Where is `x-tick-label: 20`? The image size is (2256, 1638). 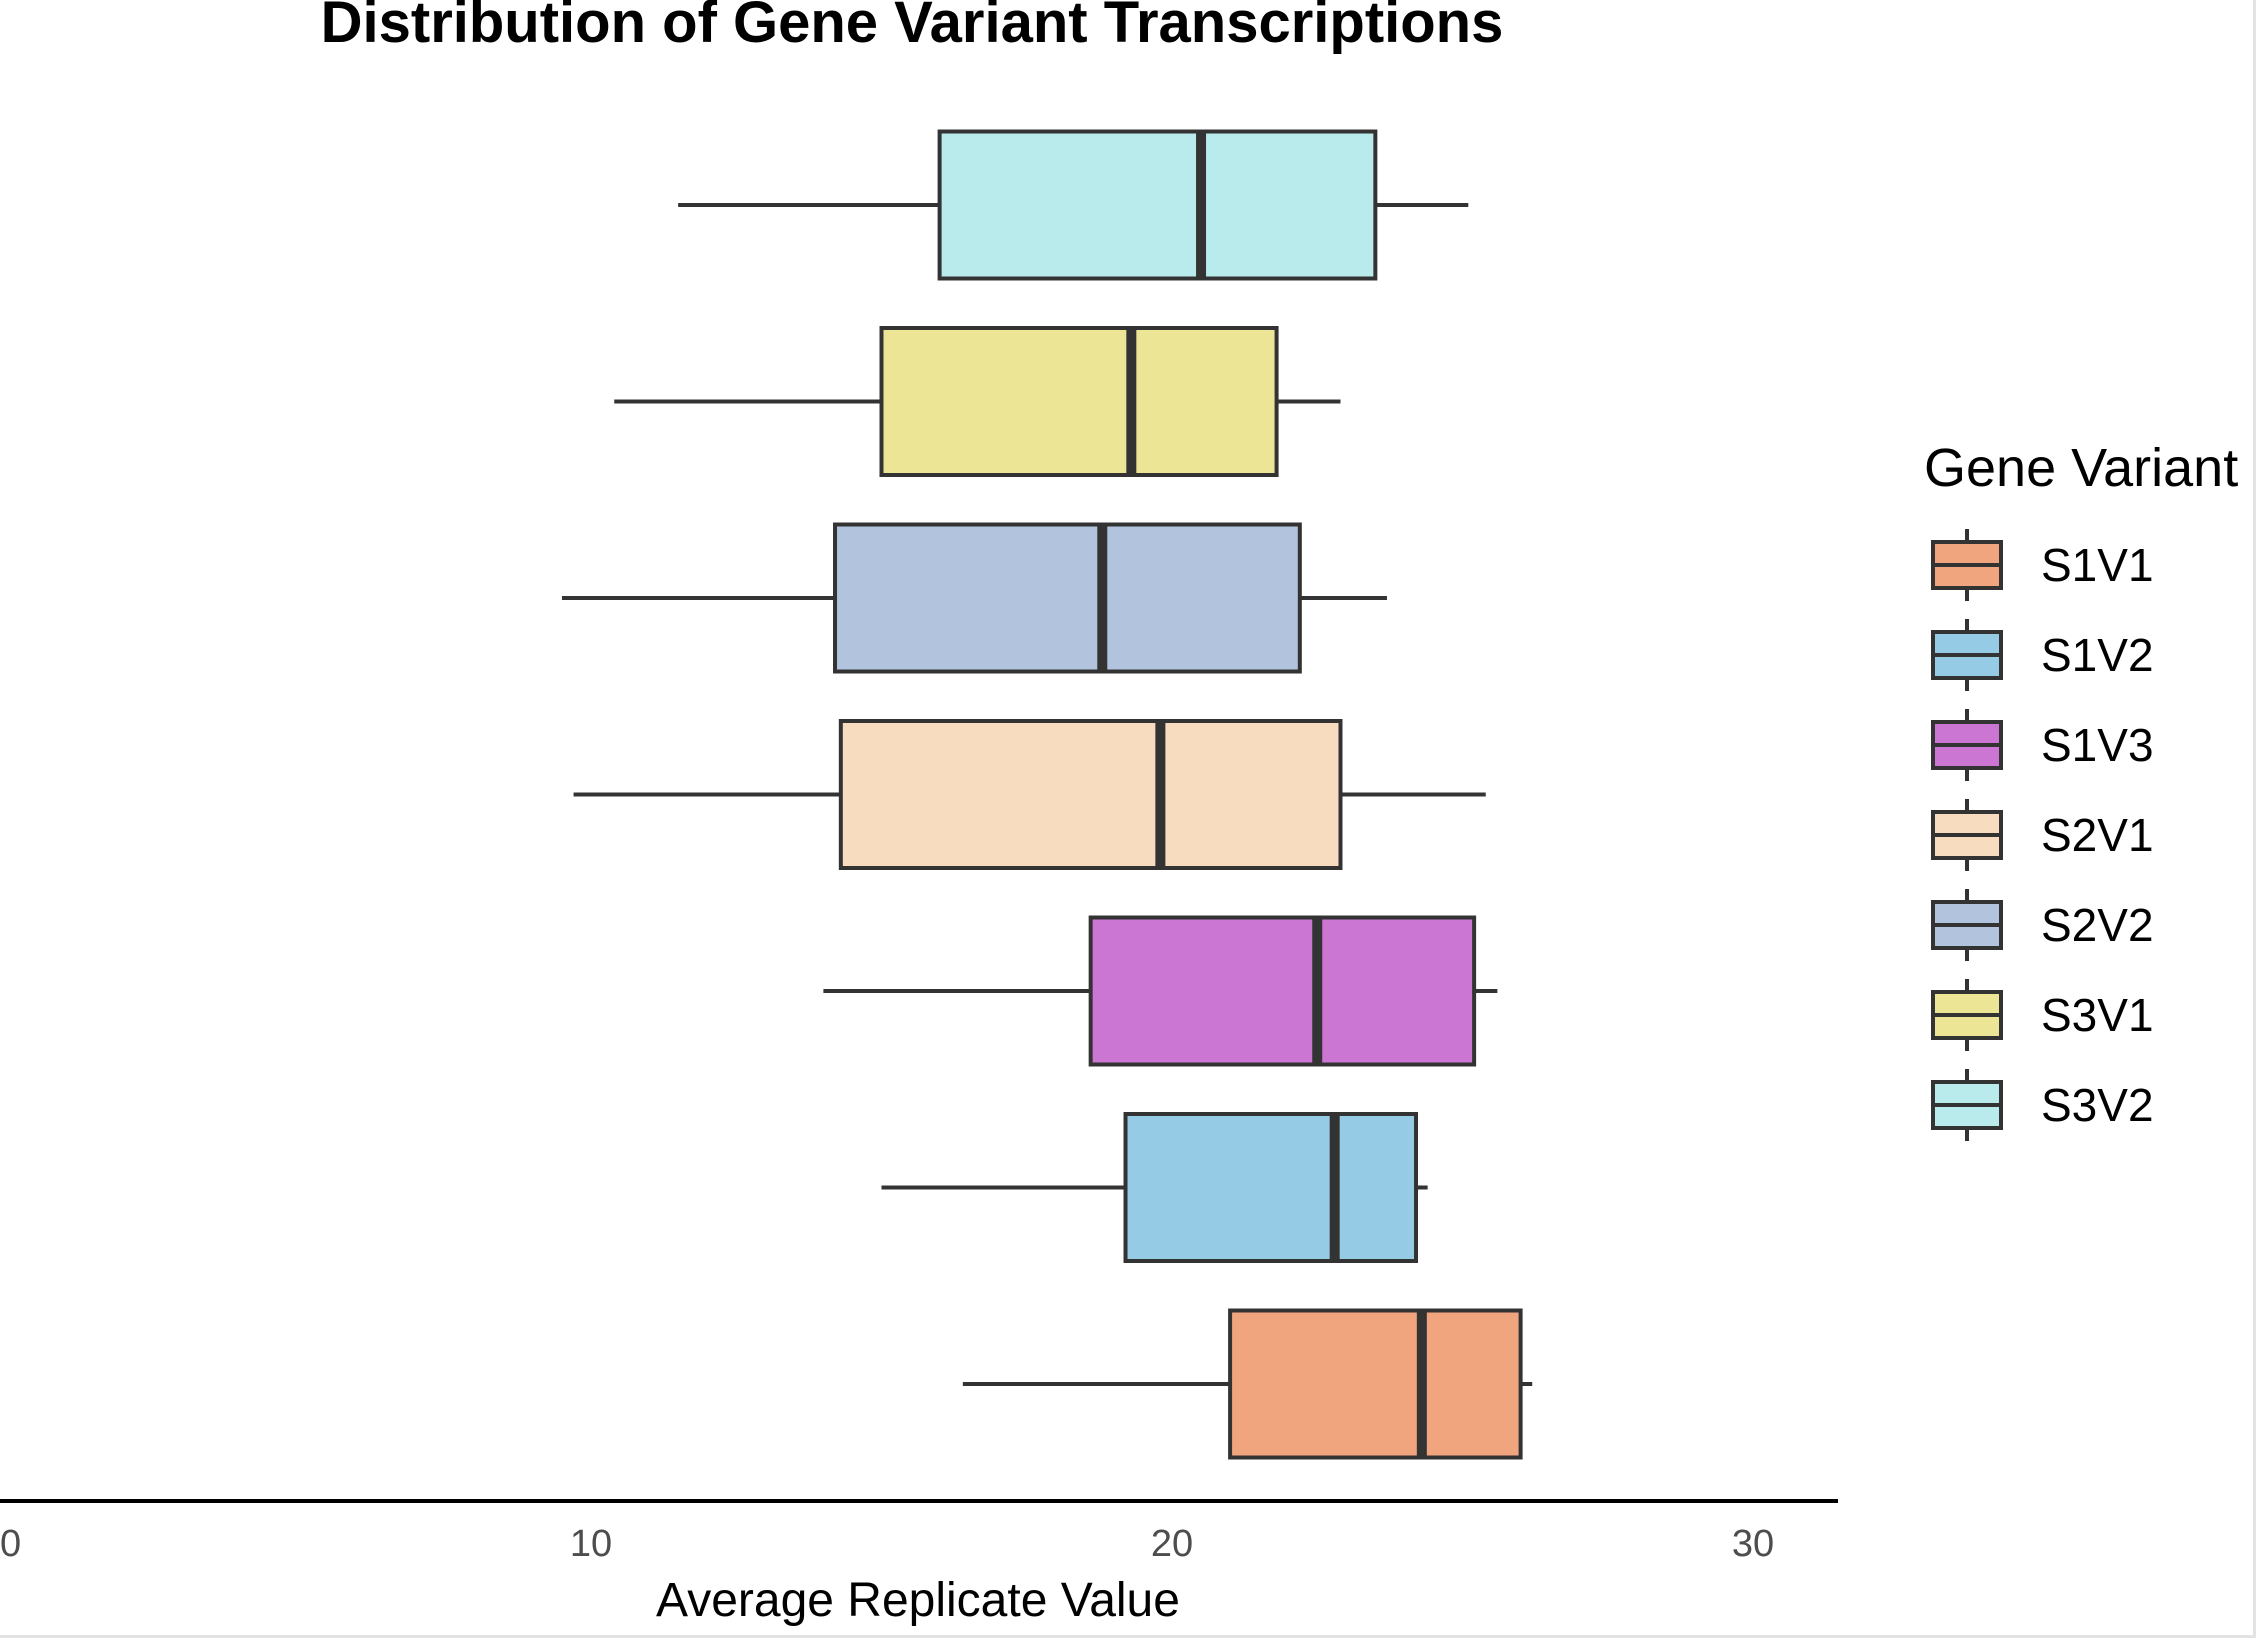 x-tick-label: 20 is located at coordinates (1172, 1544).